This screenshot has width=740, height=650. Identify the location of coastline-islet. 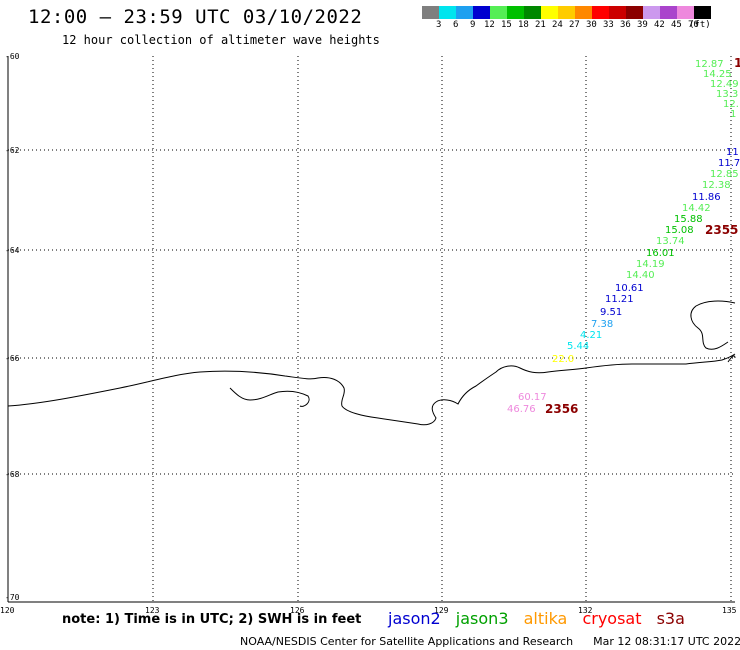
(731, 359).